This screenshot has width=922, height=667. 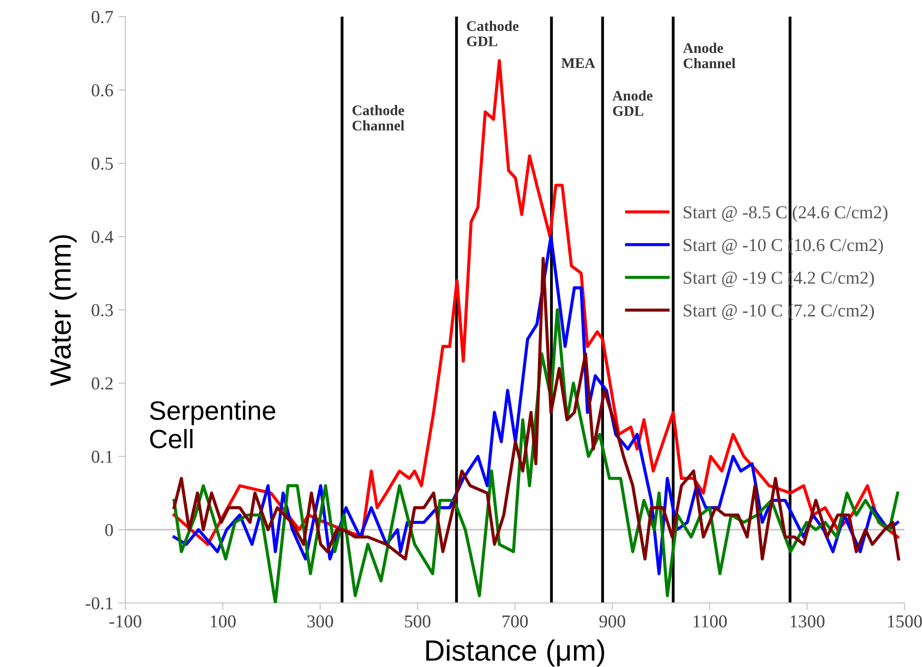 I want to click on y-tick-label: 0.3, so click(x=102, y=310).